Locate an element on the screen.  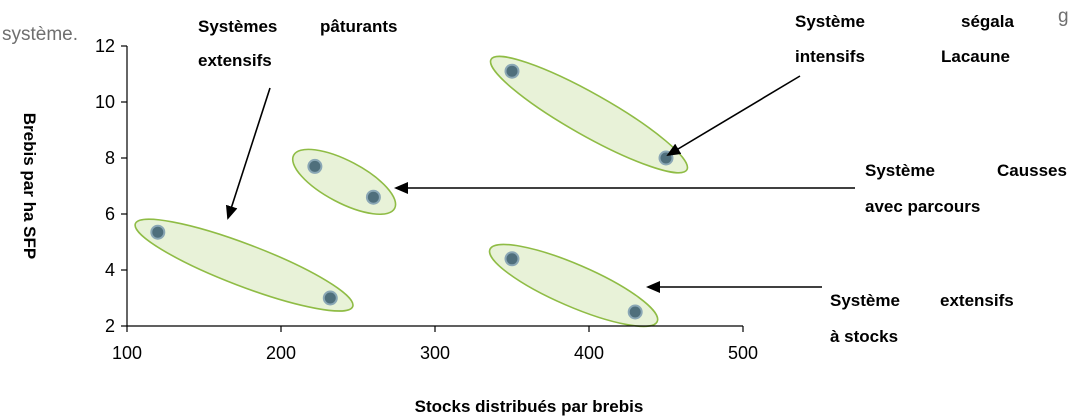
y-tick-label: 10 is located at coordinates (105, 102).